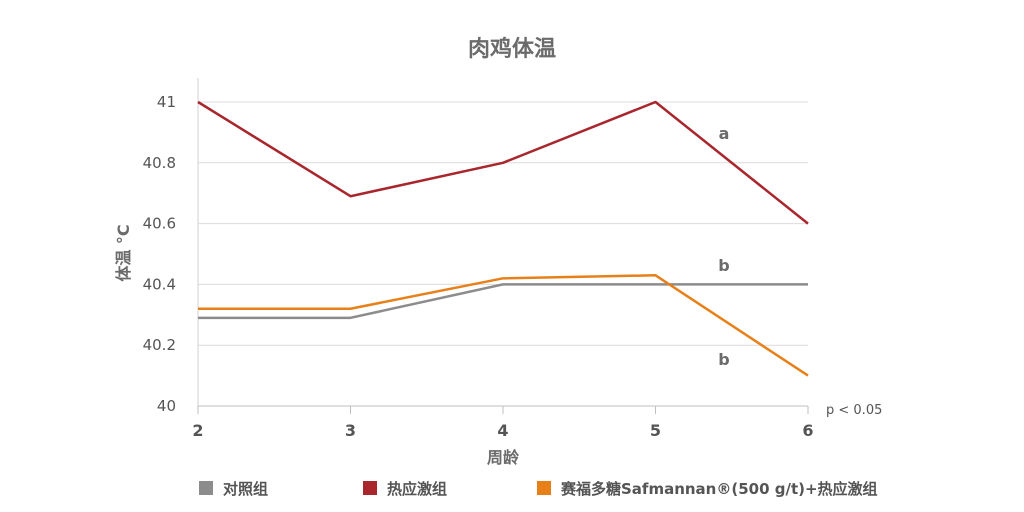  I want to click on series-annotations: b a b, so click(723, 246).